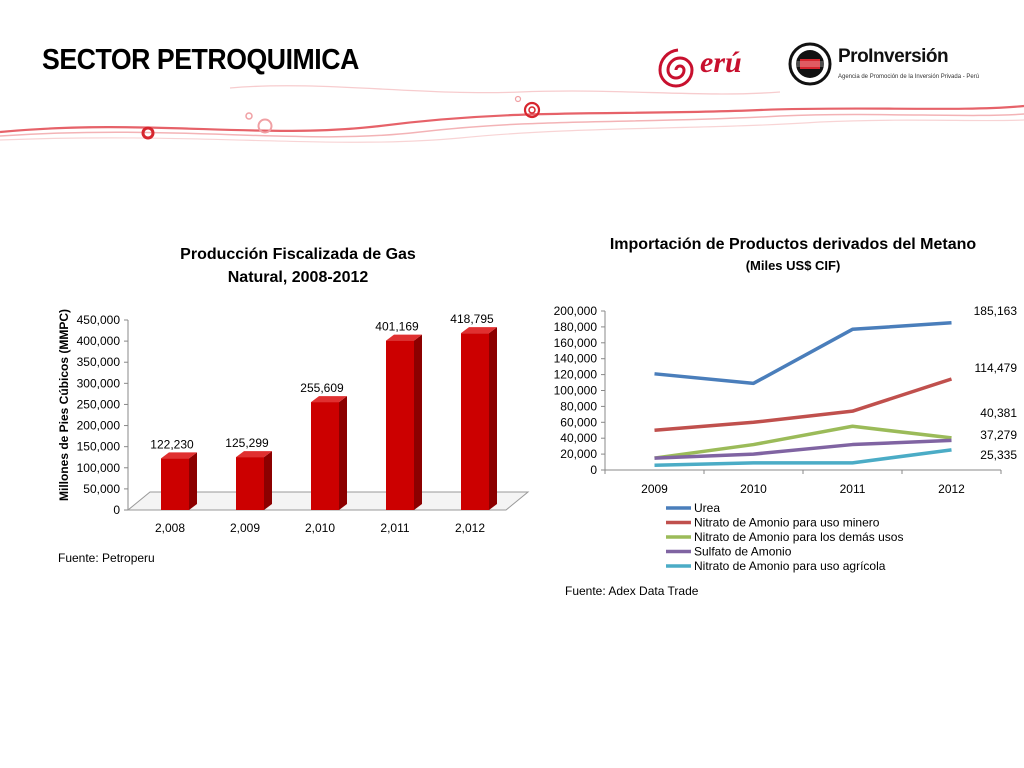 The width and height of the screenshot is (1024, 768). I want to click on bar-chart-y-tick-label: 150,000, so click(99, 447).